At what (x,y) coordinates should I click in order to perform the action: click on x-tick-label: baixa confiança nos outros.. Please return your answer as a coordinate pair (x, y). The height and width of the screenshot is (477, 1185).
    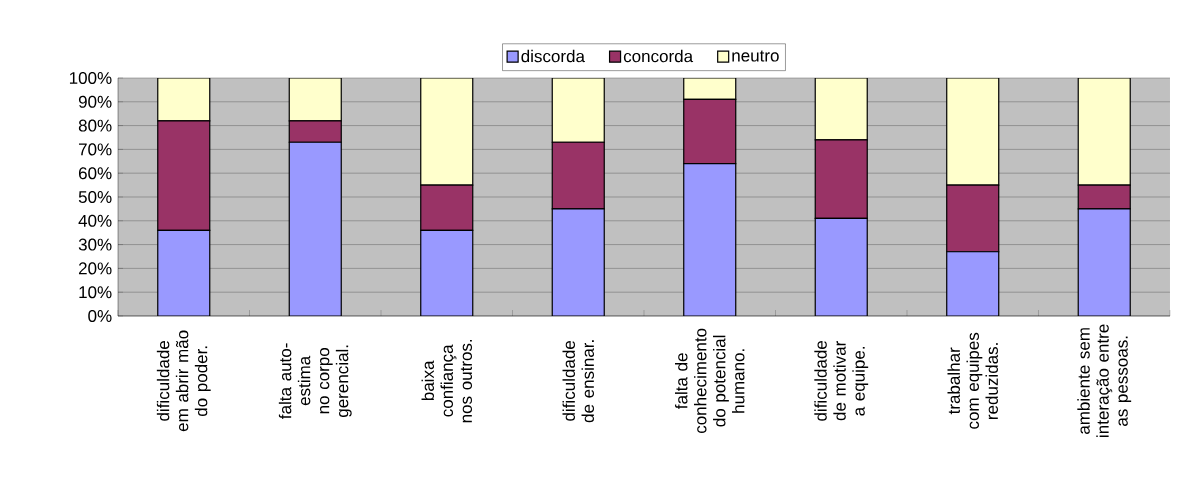
    Looking at the image, I should click on (446, 381).